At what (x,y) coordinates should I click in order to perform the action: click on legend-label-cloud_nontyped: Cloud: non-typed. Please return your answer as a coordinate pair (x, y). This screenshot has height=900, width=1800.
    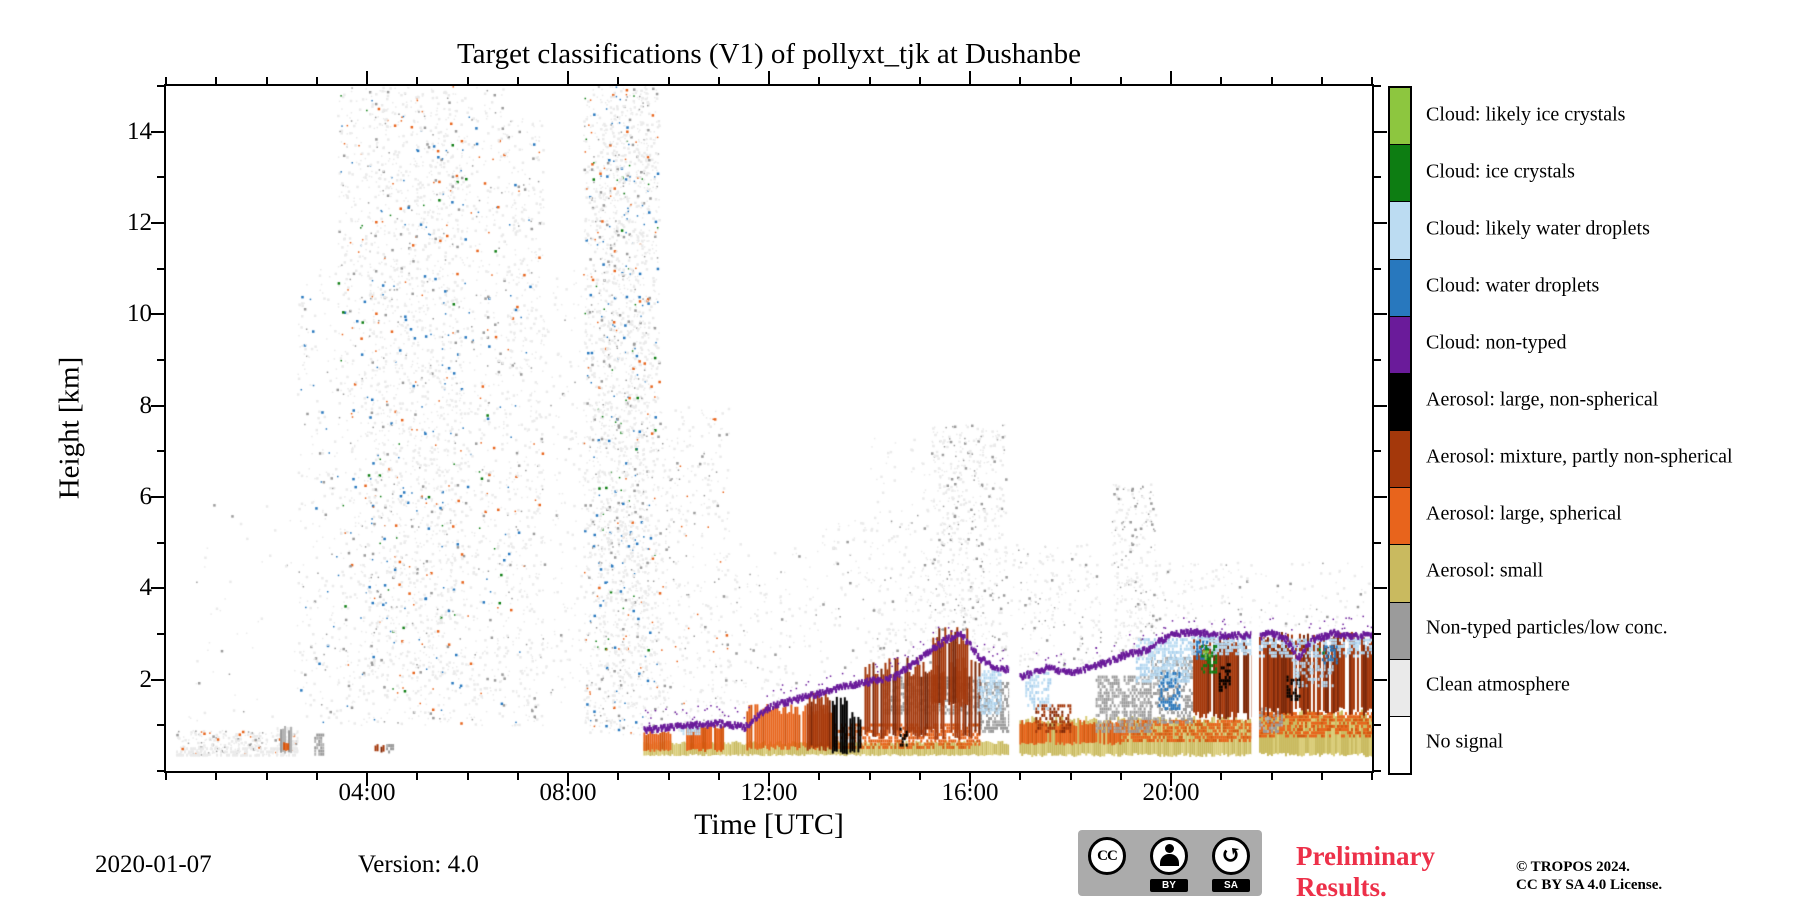
    Looking at the image, I should click on (1496, 342).